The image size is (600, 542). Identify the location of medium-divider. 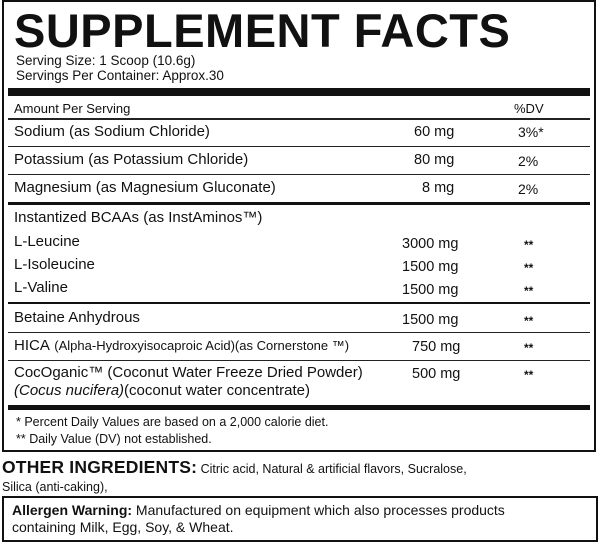
(299, 203).